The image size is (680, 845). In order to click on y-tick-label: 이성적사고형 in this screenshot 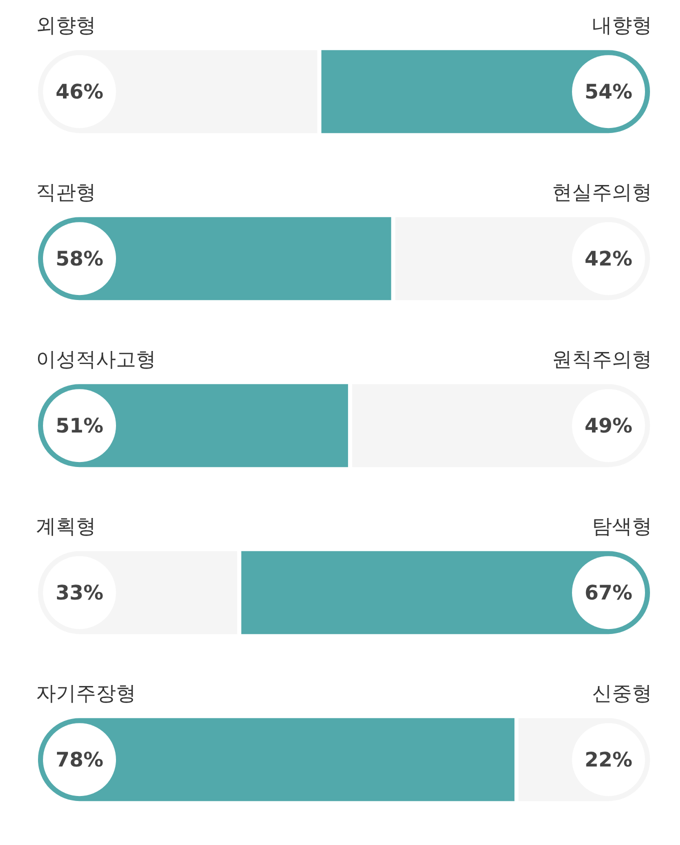, I will do `click(96, 359)`.